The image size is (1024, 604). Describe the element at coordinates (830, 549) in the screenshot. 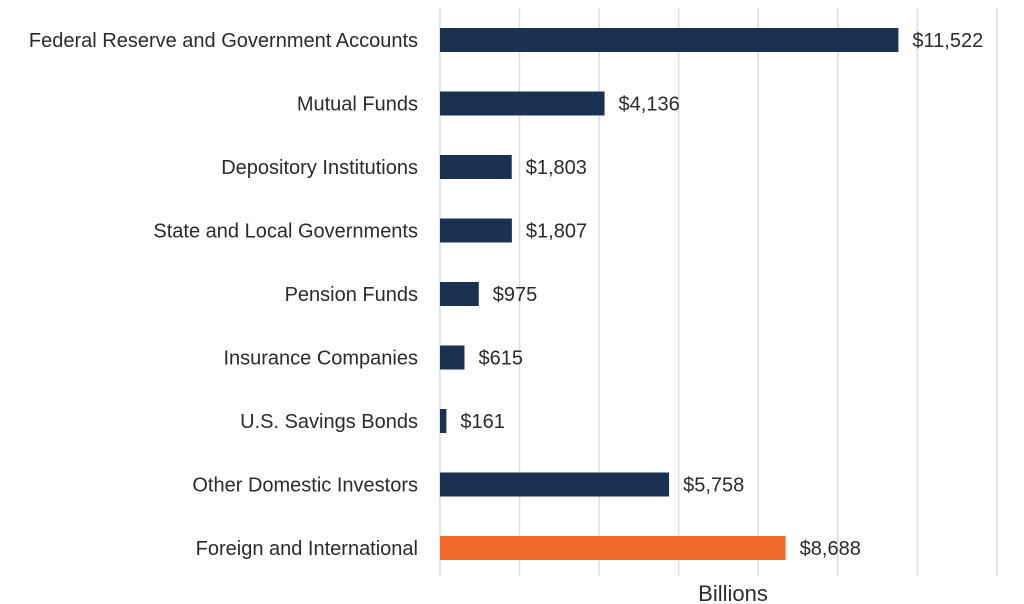

I see `value-label-8: $8,688` at that location.